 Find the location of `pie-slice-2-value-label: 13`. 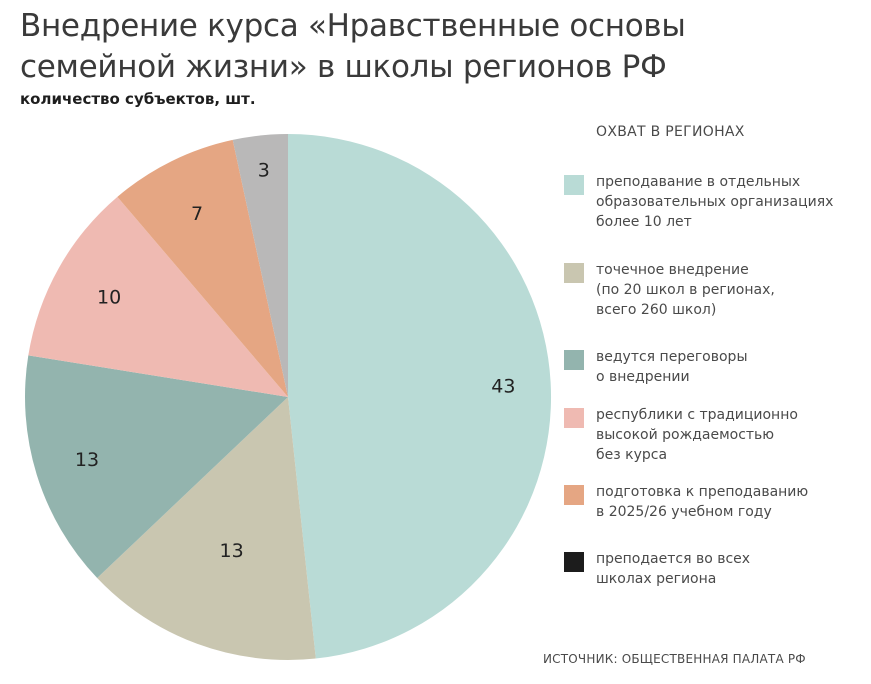

pie-slice-2-value-label: 13 is located at coordinates (87, 460).